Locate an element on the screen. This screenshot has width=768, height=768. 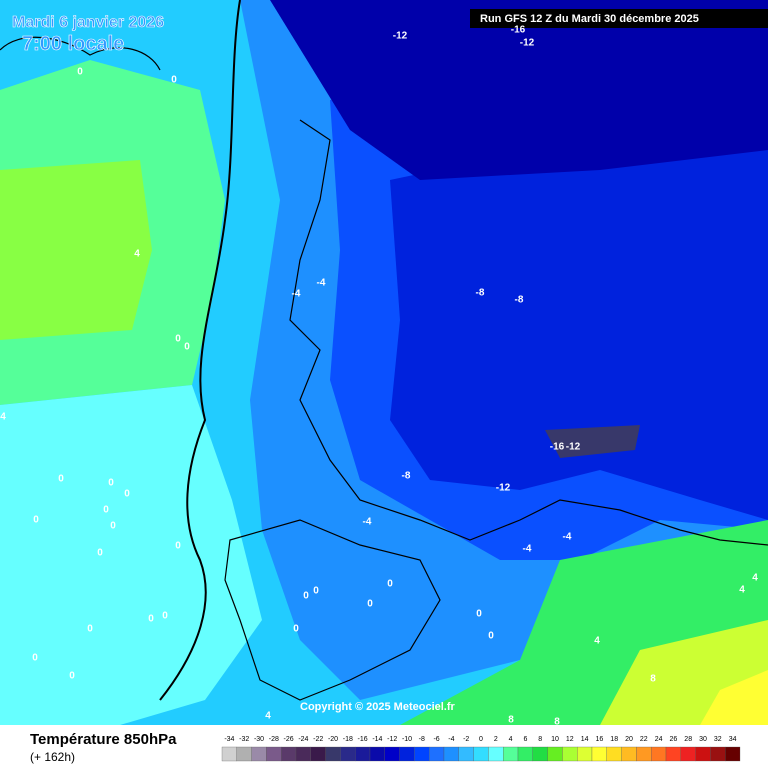
legend-tick: -6 is located at coordinates (436, 739).